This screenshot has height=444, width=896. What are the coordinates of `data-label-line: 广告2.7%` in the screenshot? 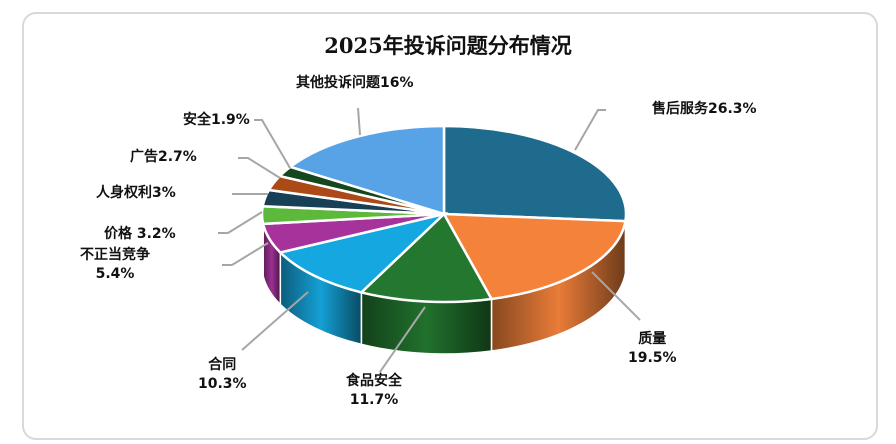 It's located at (163, 157).